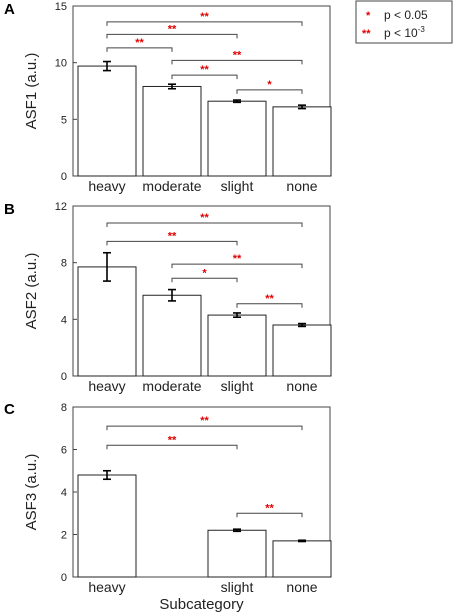  Describe the element at coordinates (9, 209) in the screenshot. I see `panel-label: B` at that location.